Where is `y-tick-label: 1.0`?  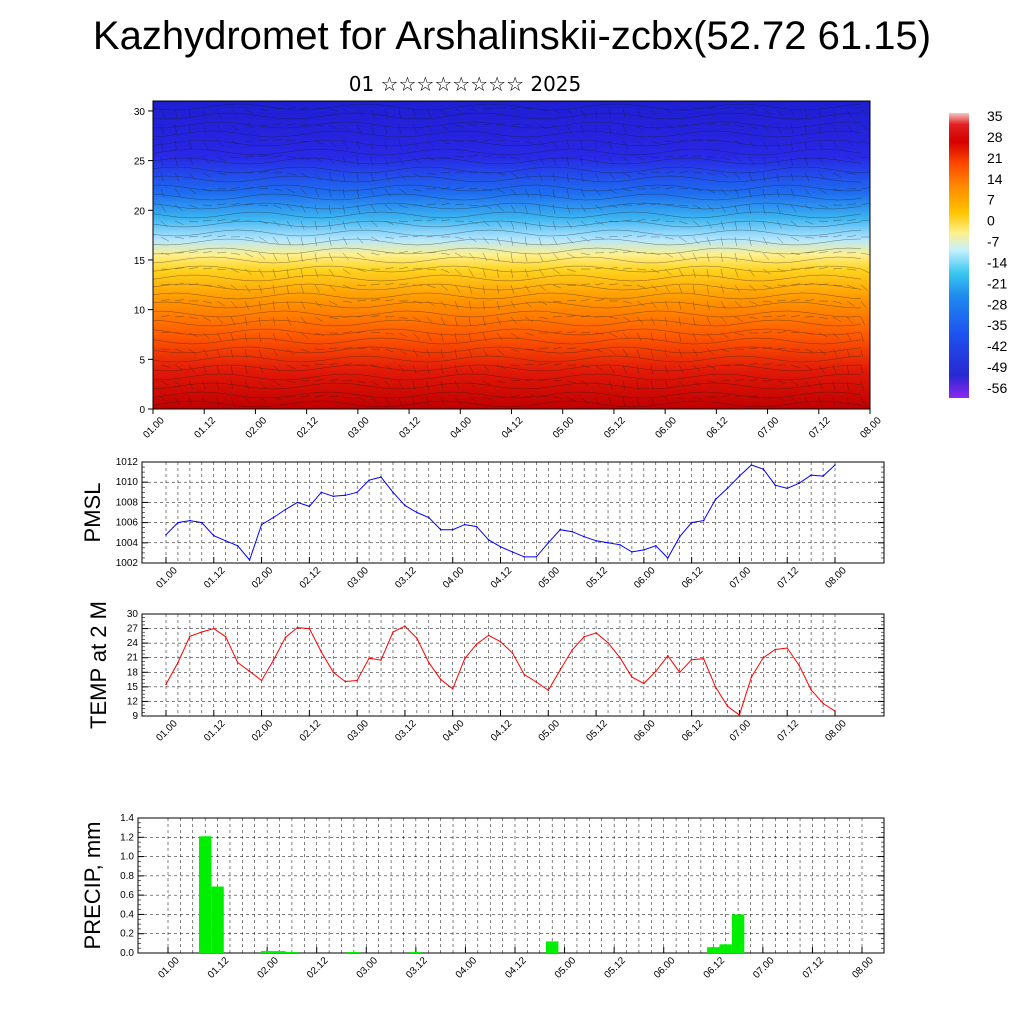
y-tick-label: 1.0 is located at coordinates (127, 857).